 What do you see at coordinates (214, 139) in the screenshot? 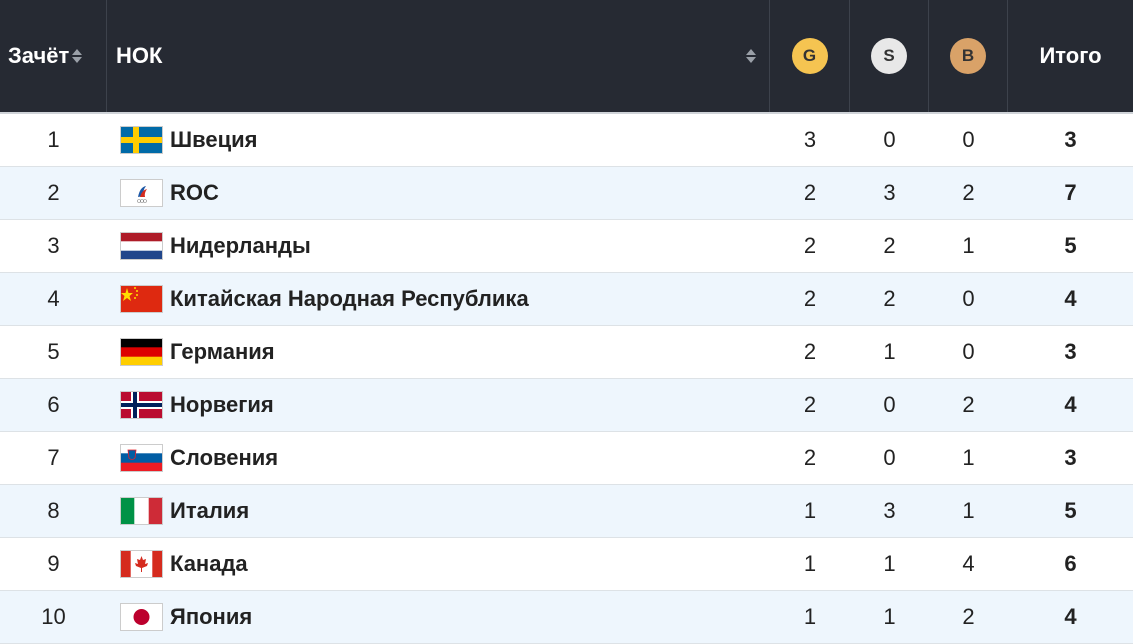
I see `country-name: Швеция` at bounding box center [214, 139].